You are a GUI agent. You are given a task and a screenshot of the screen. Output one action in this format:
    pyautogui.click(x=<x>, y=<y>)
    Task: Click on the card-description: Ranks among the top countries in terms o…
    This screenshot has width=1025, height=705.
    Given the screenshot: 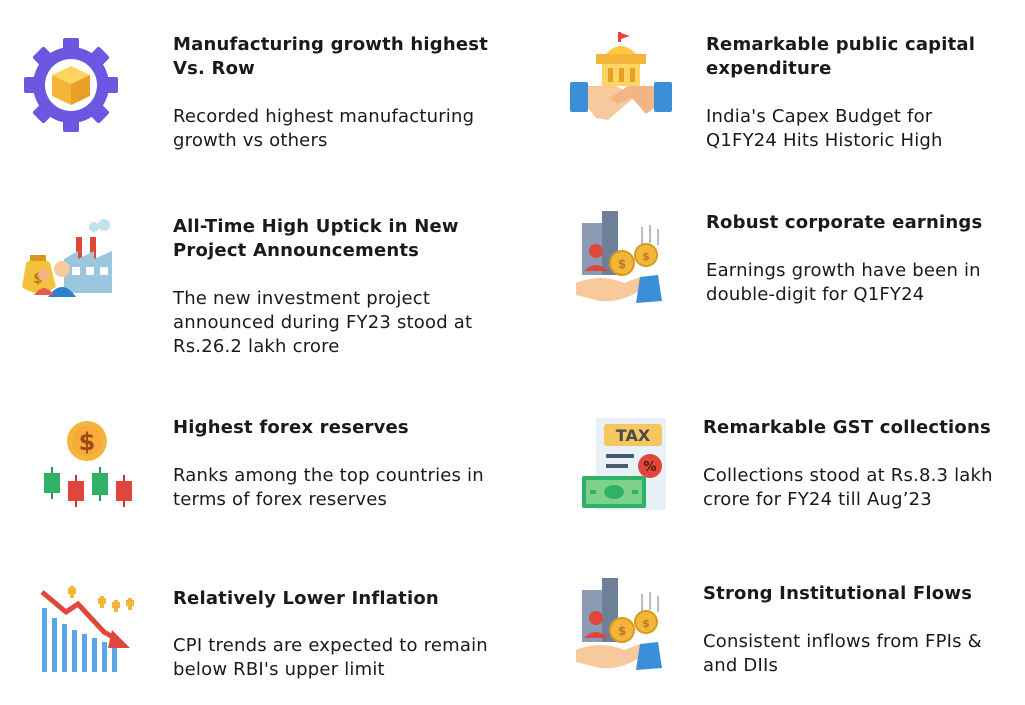 What is the action you would take?
    pyautogui.click(x=328, y=487)
    